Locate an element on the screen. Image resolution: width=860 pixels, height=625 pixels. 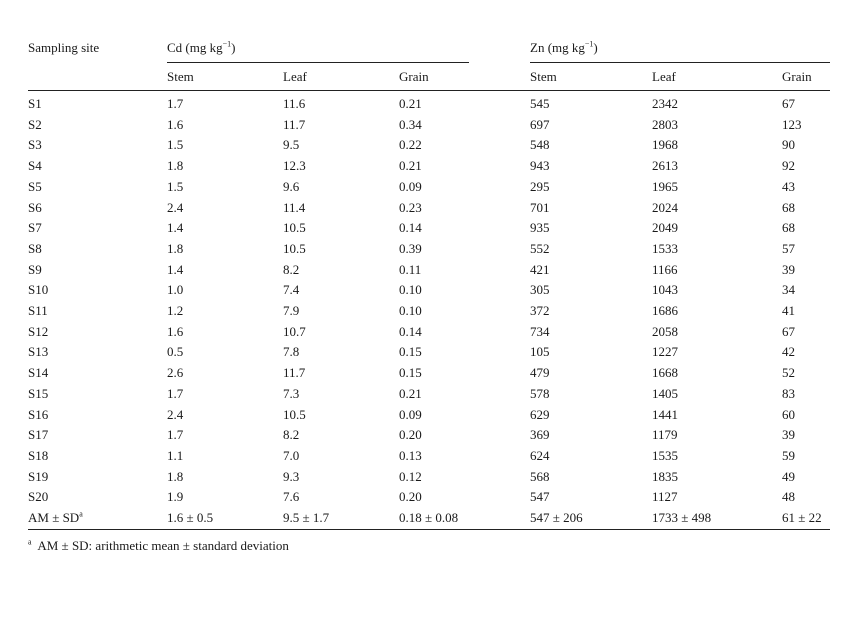
table-row: S7 1.4 10.5 0.14 935 2049 68 is located at coordinates (429, 228).